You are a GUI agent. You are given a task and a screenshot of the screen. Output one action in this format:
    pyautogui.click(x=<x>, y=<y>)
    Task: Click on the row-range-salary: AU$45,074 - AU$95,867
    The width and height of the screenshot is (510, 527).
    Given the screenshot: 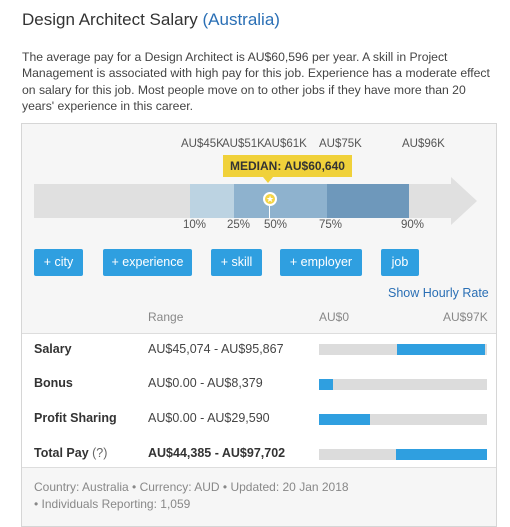 What is the action you would take?
    pyautogui.click(x=216, y=349)
    